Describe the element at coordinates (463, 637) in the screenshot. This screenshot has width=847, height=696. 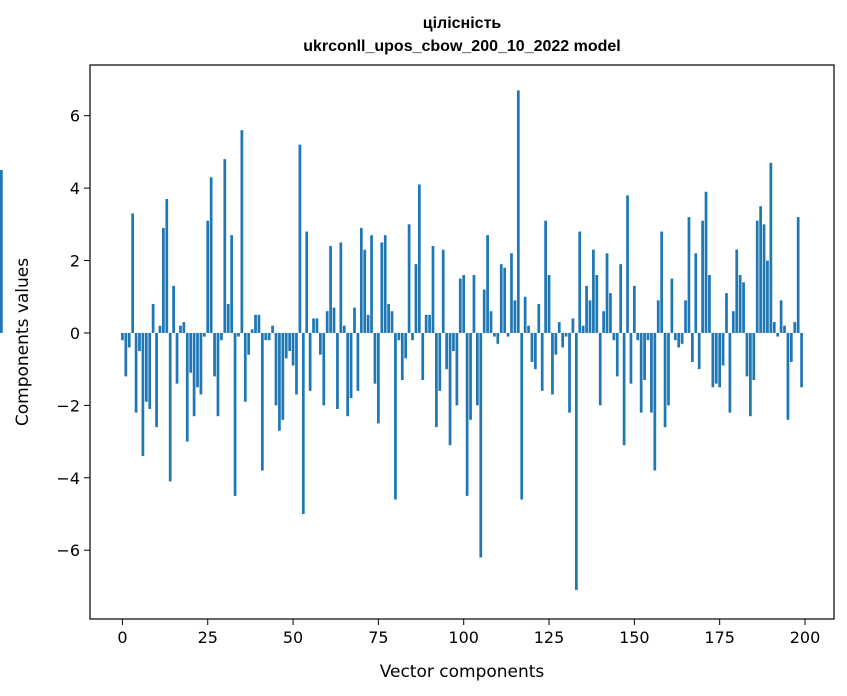
I see `x-tick-label: 100` at that location.